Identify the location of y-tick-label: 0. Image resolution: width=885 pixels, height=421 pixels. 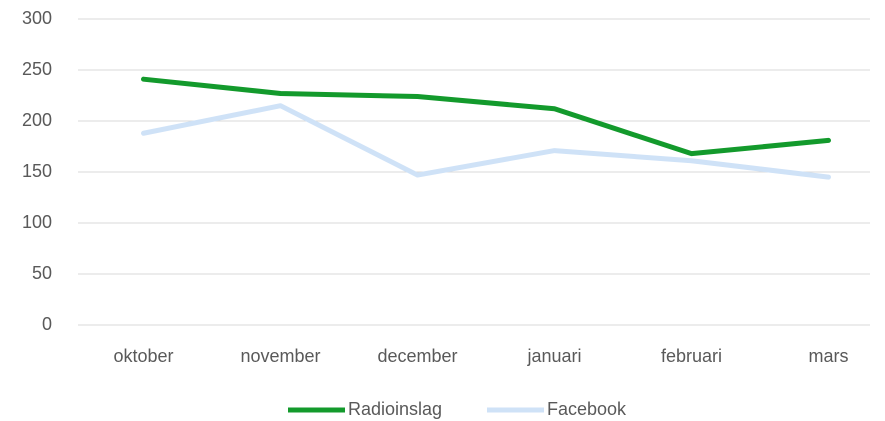
(47, 324).